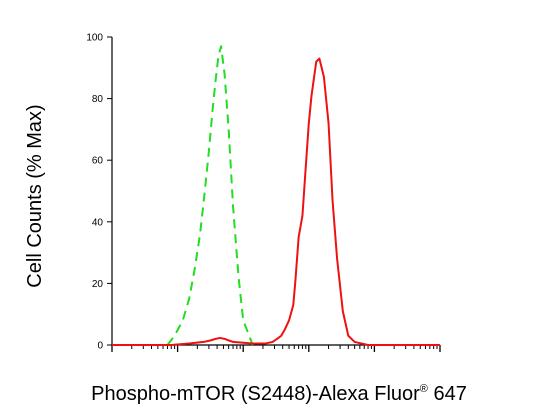 The width and height of the screenshot is (539, 415). Describe the element at coordinates (447, 394) in the screenshot. I see `x-axis-title-tail: 647` at that location.